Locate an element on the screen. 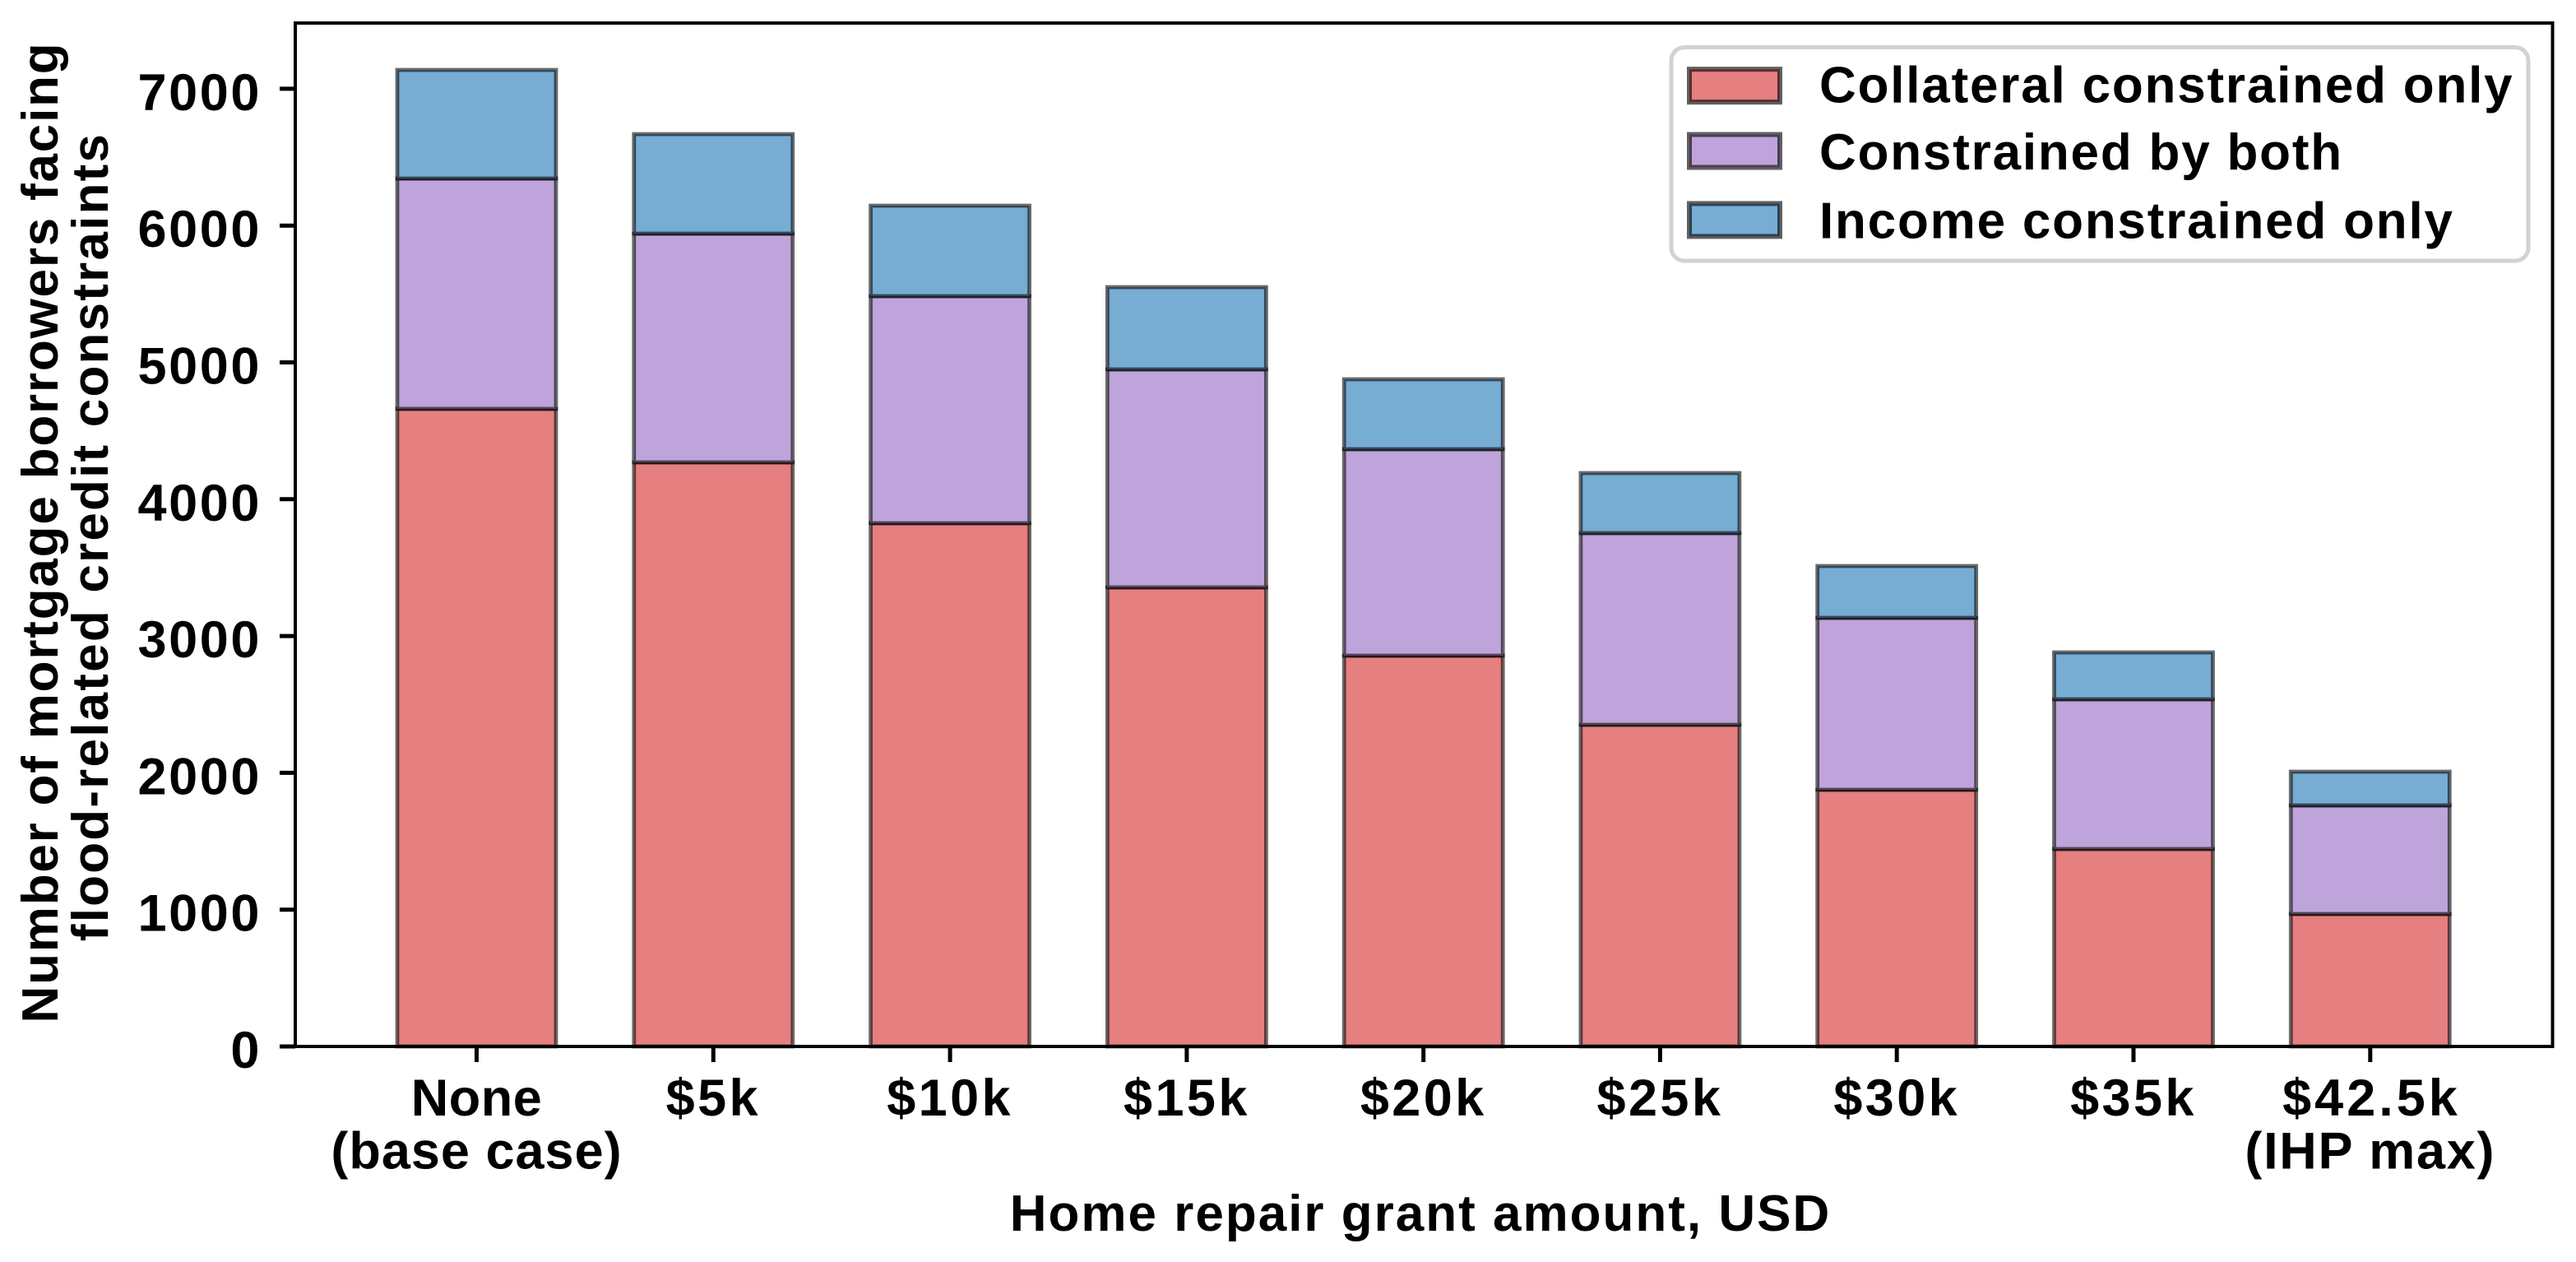 The height and width of the screenshot is (1262, 2576). svg-text: $10k is located at coordinates (950, 1098).